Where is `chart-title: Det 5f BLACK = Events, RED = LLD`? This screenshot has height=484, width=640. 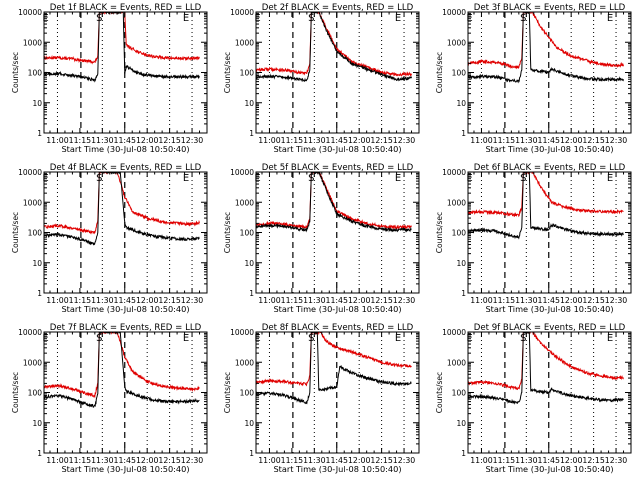
chart-title: Det 5f BLACK = Events, RED = LLD is located at coordinates (338, 168).